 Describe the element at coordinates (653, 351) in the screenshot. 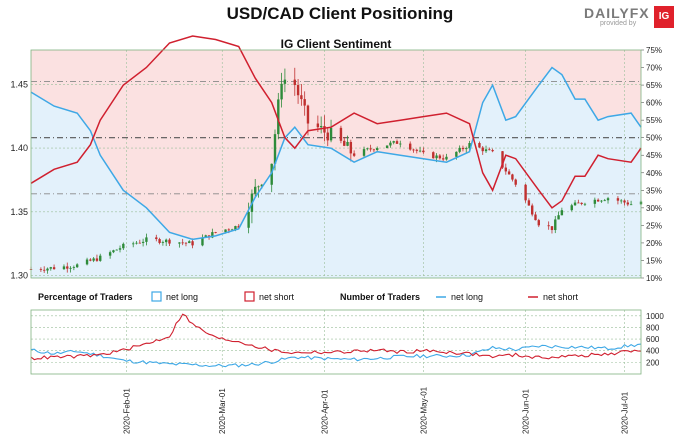

I see `bottom-y-tick-label: 400` at that location.